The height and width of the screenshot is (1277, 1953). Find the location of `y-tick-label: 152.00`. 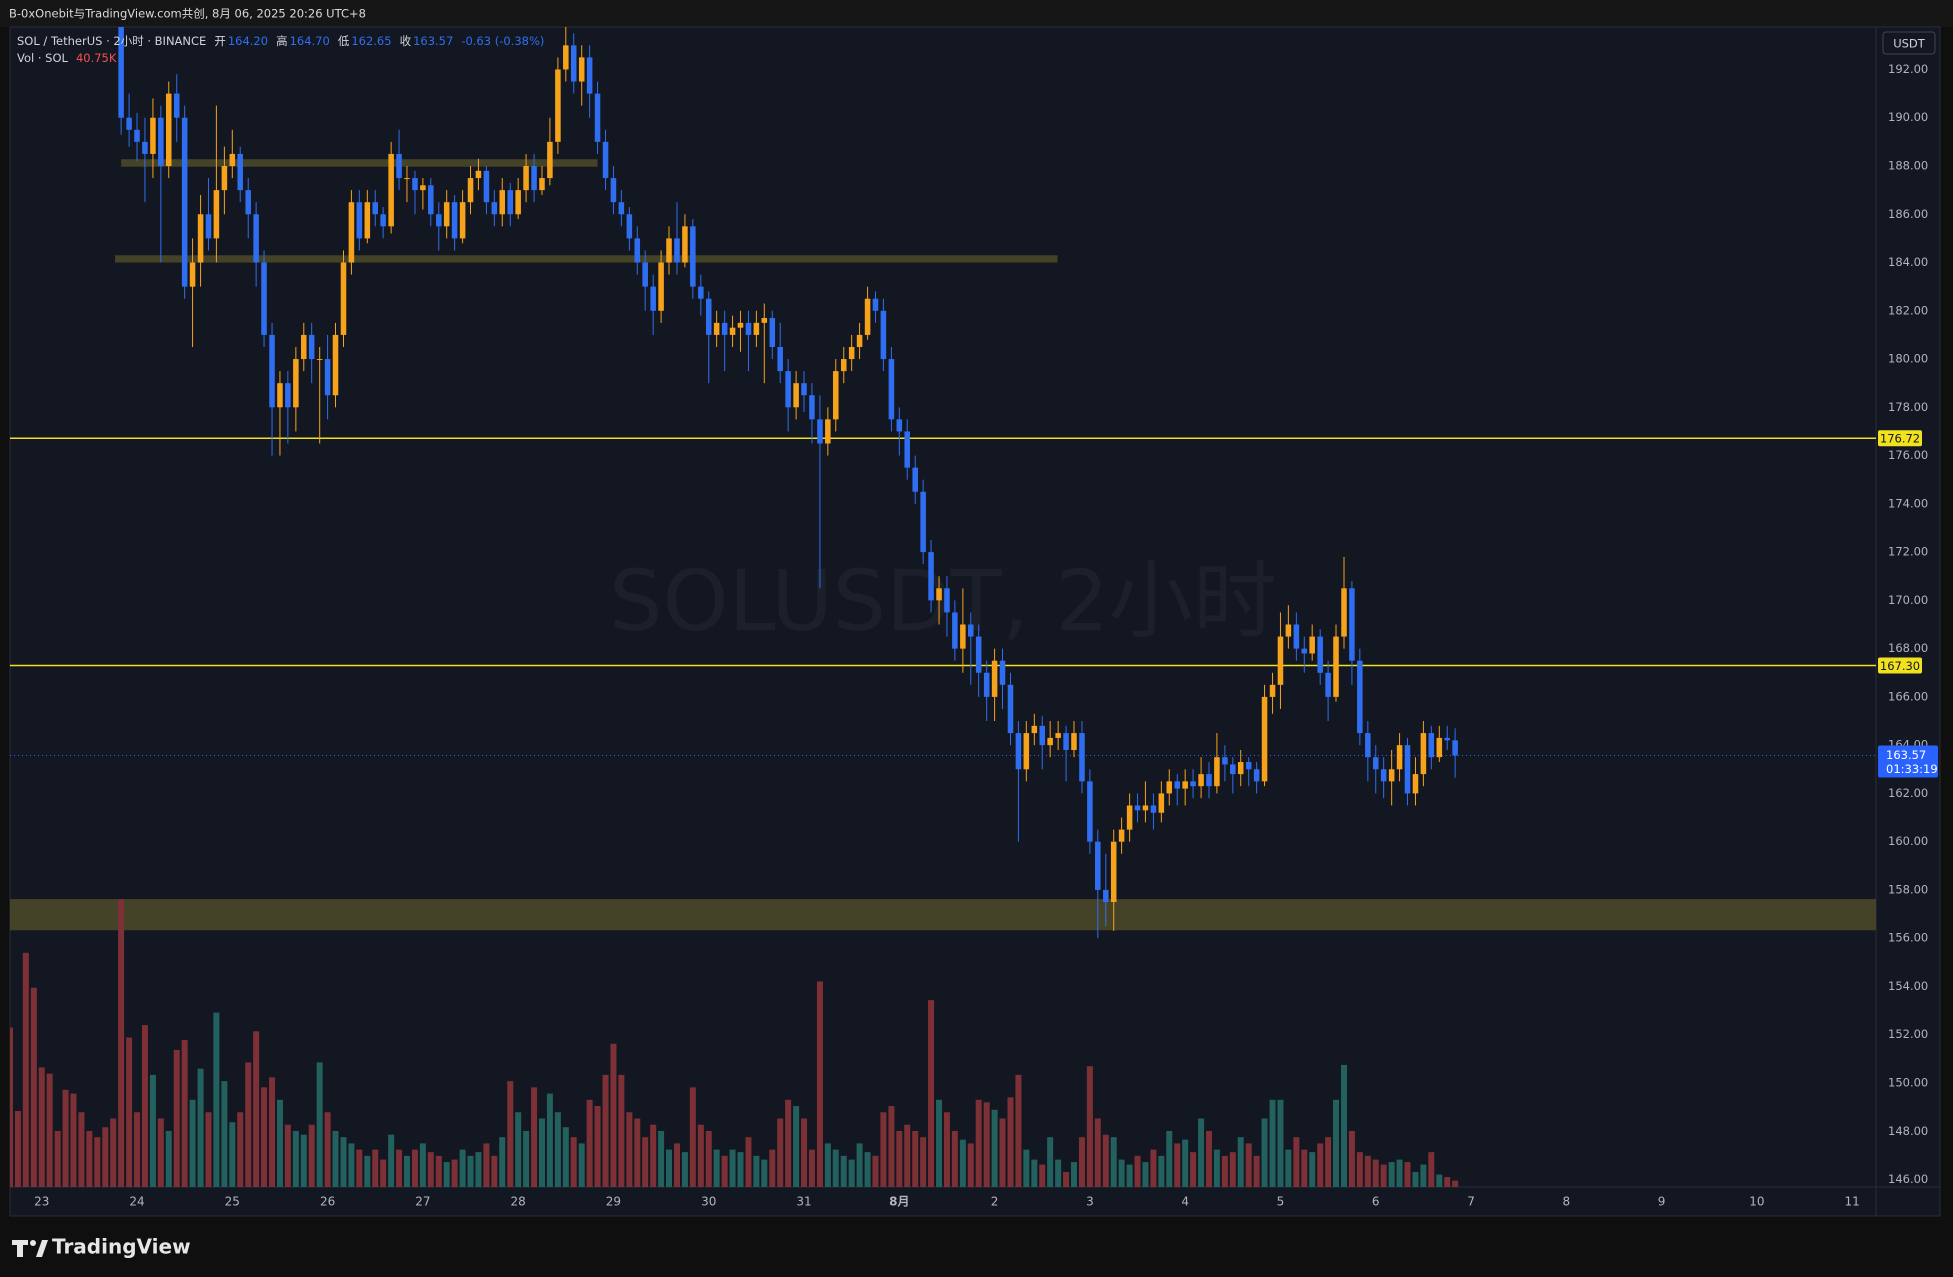

y-tick-label: 152.00 is located at coordinates (1908, 1034).